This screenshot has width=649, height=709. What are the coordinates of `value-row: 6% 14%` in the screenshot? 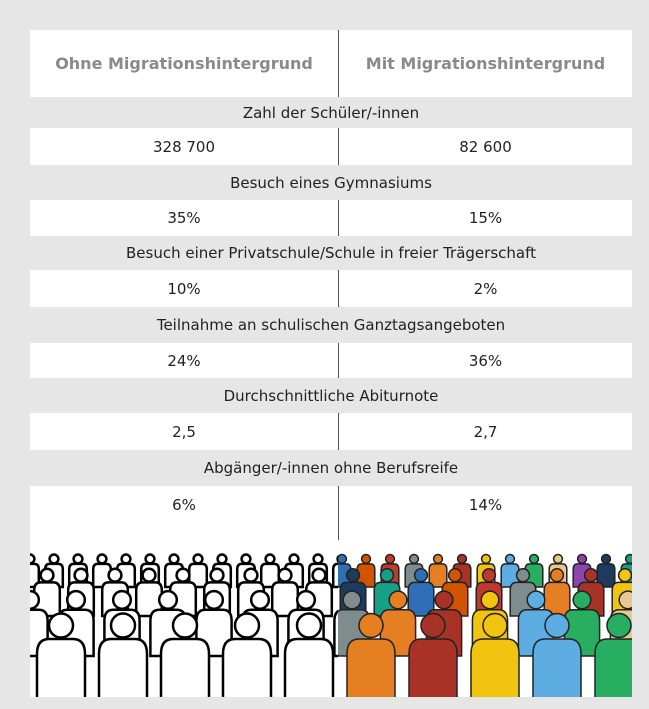 It's located at (331, 513).